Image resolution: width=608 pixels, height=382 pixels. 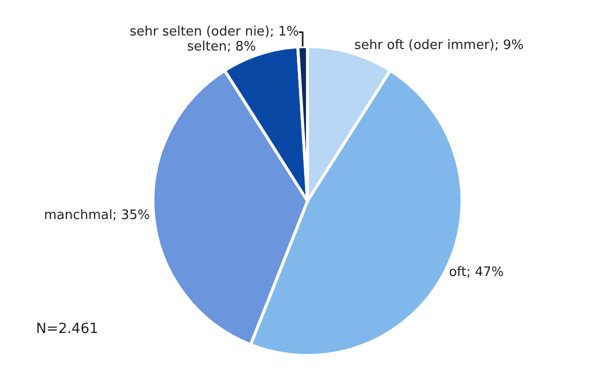 What do you see at coordinates (439, 46) in the screenshot?
I see `slice-label: sehr oft (oder immer); 9%` at bounding box center [439, 46].